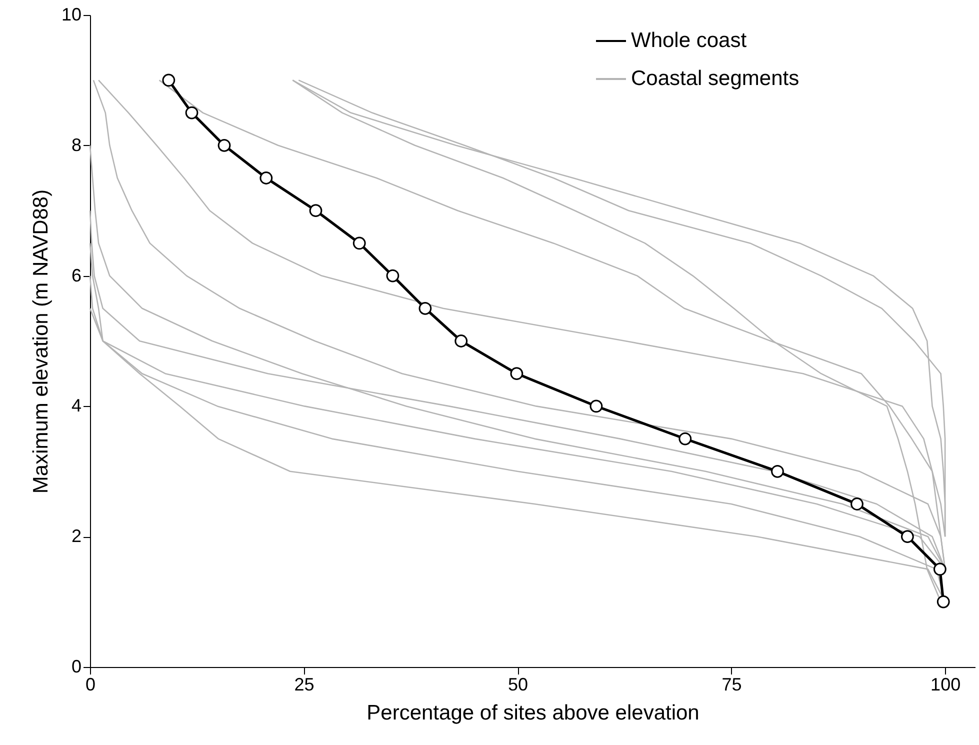 This screenshot has width=979, height=745. I want to click on legend-label: Whole coast, so click(689, 40).